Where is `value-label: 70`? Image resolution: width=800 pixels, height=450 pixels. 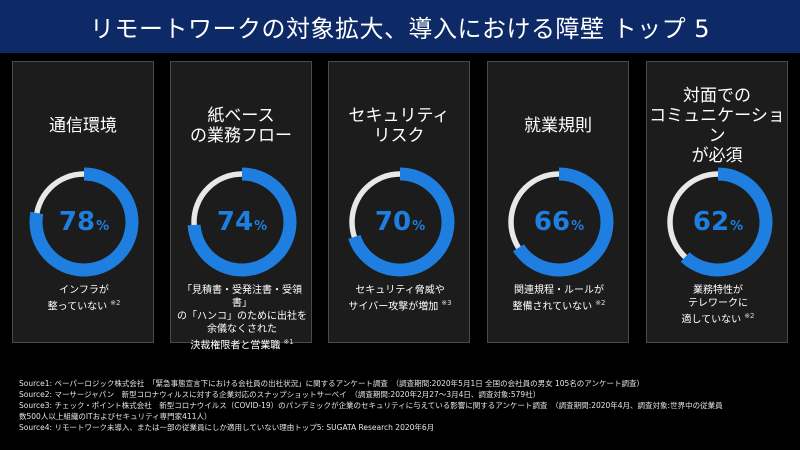 value-label: 70 is located at coordinates (393, 222).